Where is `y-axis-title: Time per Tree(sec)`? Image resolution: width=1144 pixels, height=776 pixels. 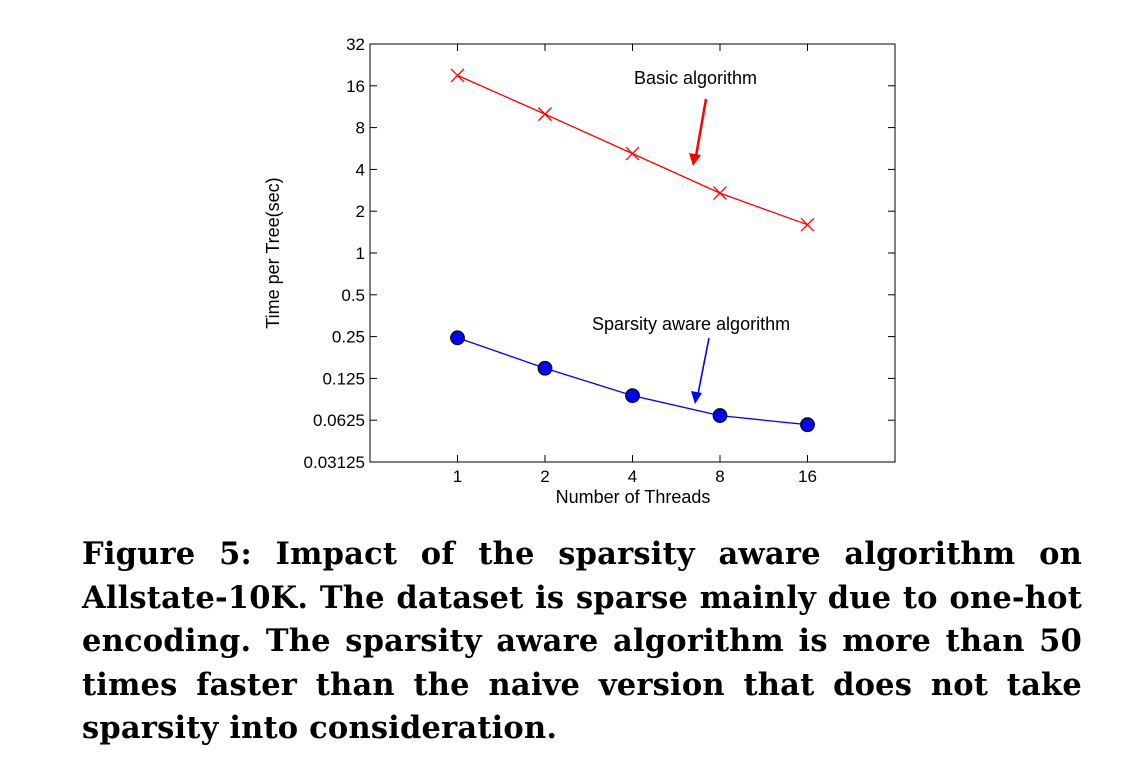
y-axis-title: Time per Tree(sec) is located at coordinates (273, 252).